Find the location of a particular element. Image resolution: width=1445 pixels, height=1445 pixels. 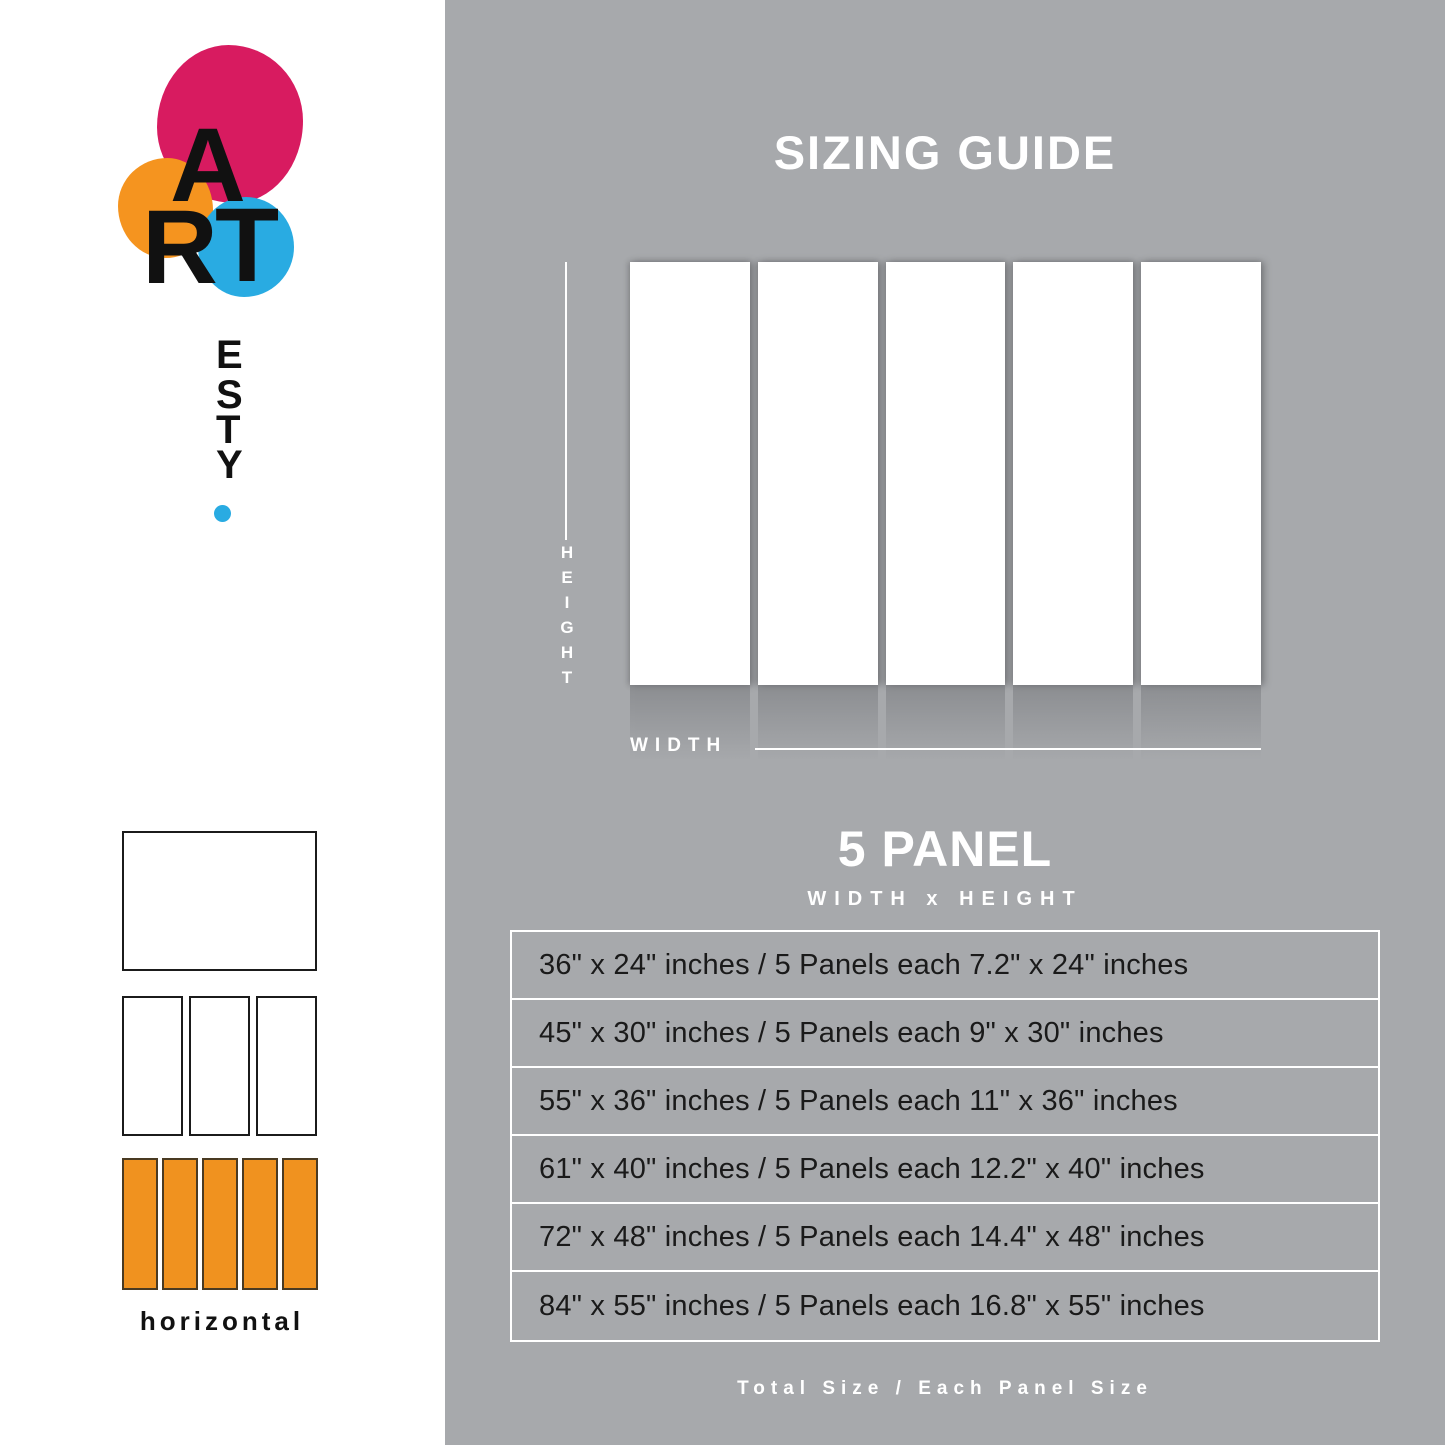

height-measure-line is located at coordinates (566, 401).